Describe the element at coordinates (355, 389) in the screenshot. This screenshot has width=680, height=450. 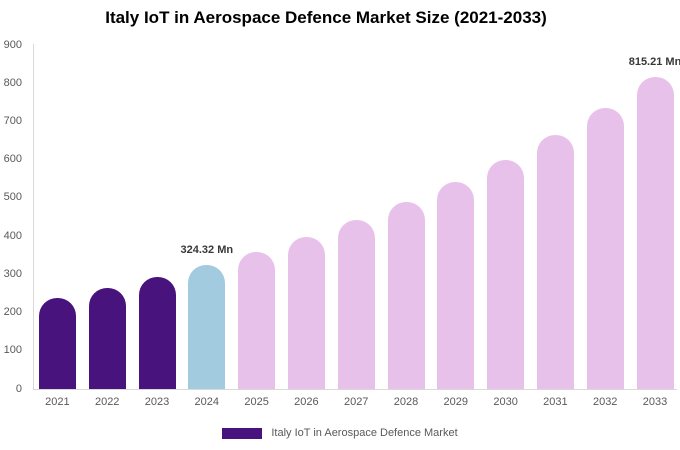
I see `x-axis-line` at that location.